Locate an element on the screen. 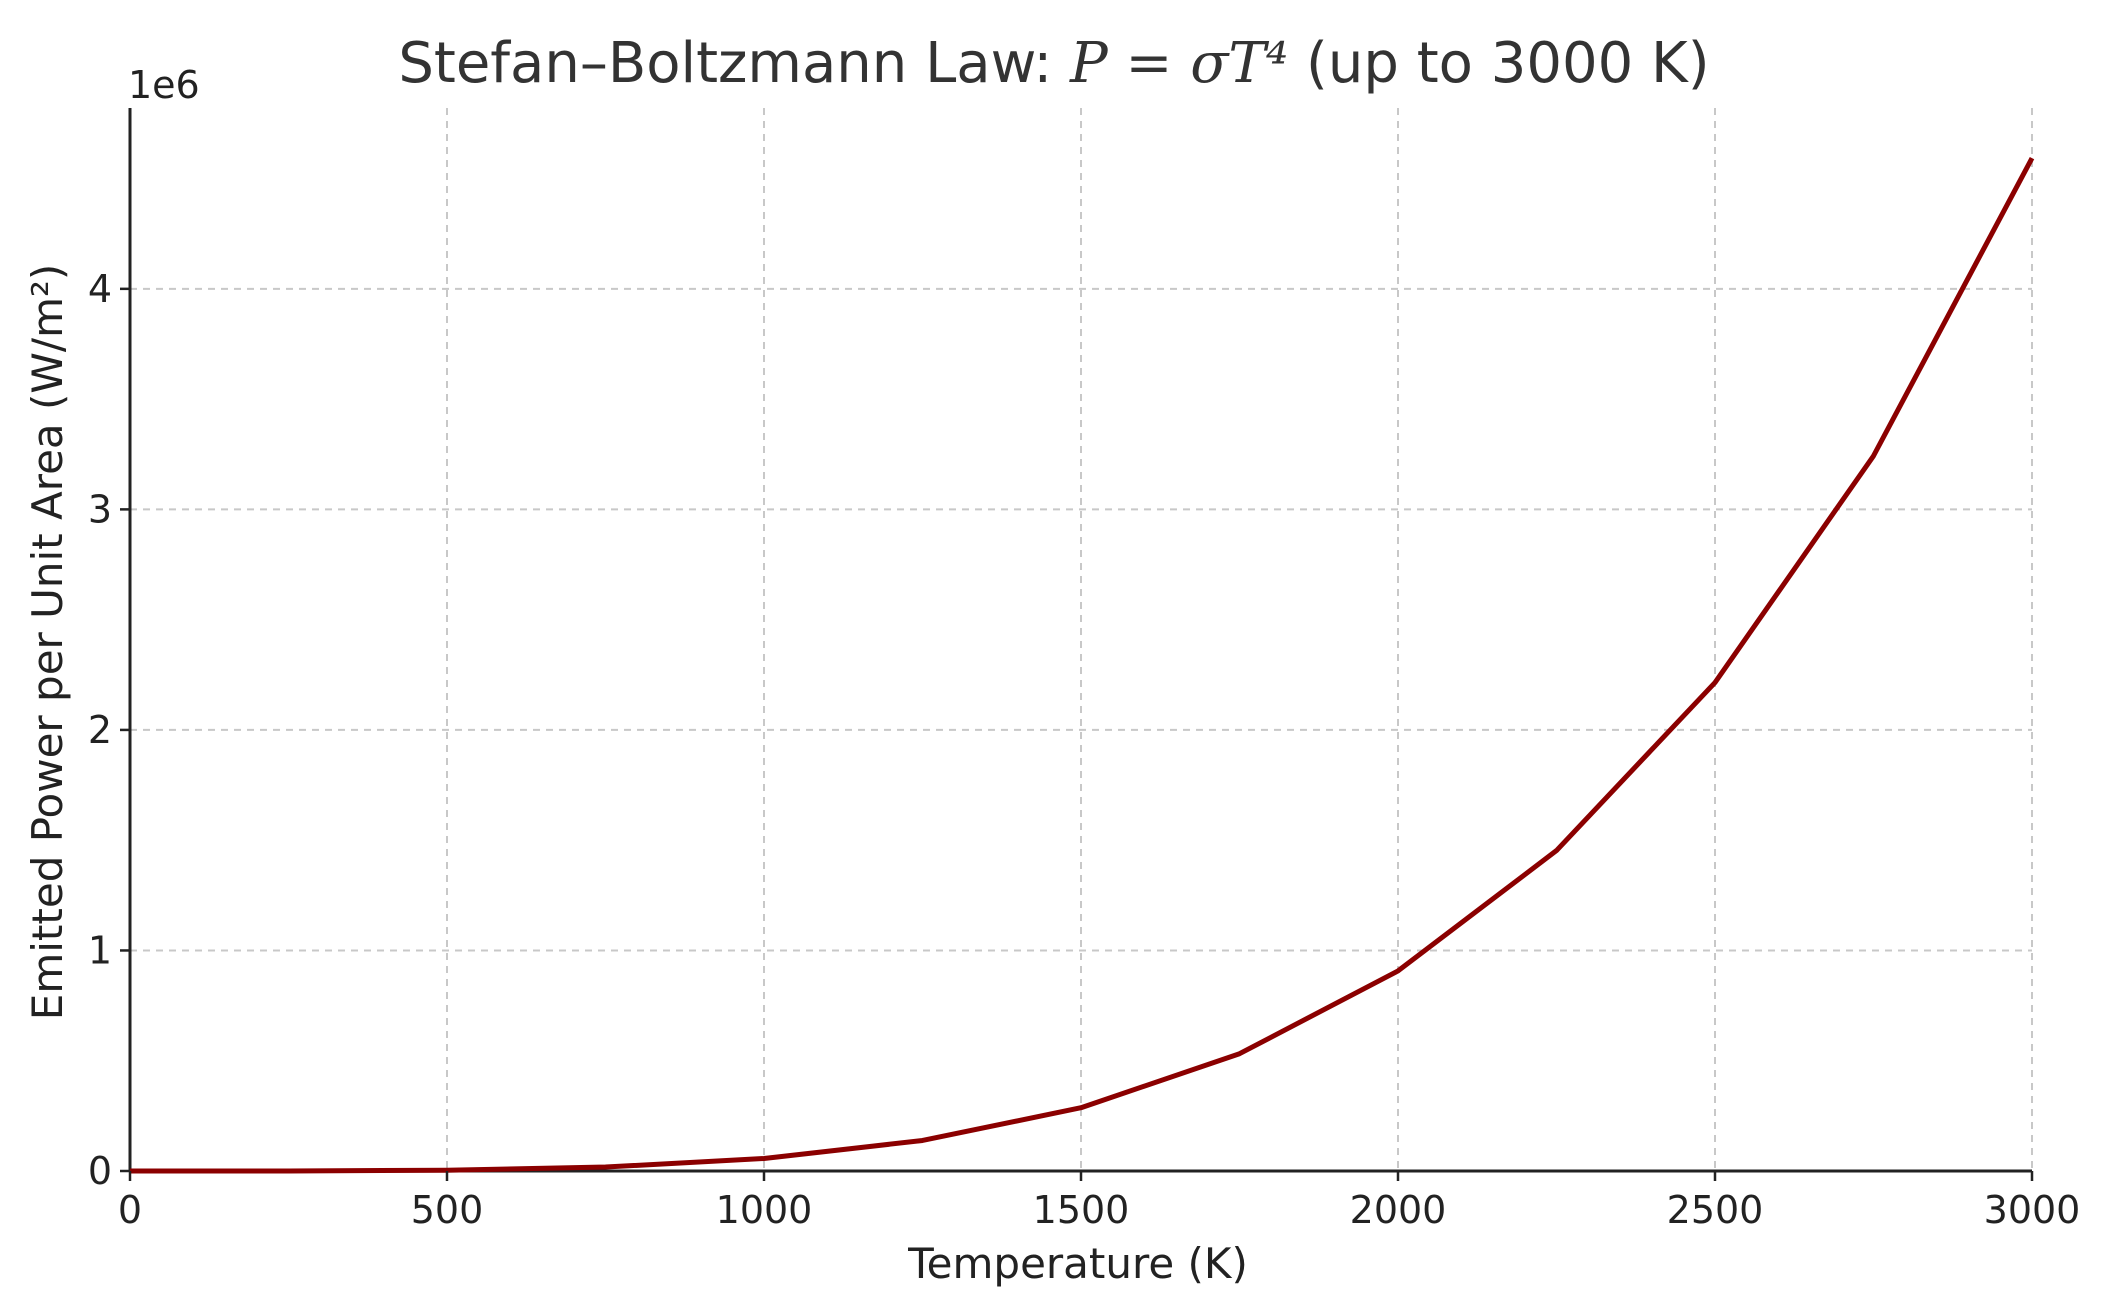  y-tick-label-3: 3 is located at coordinates (100, 509).